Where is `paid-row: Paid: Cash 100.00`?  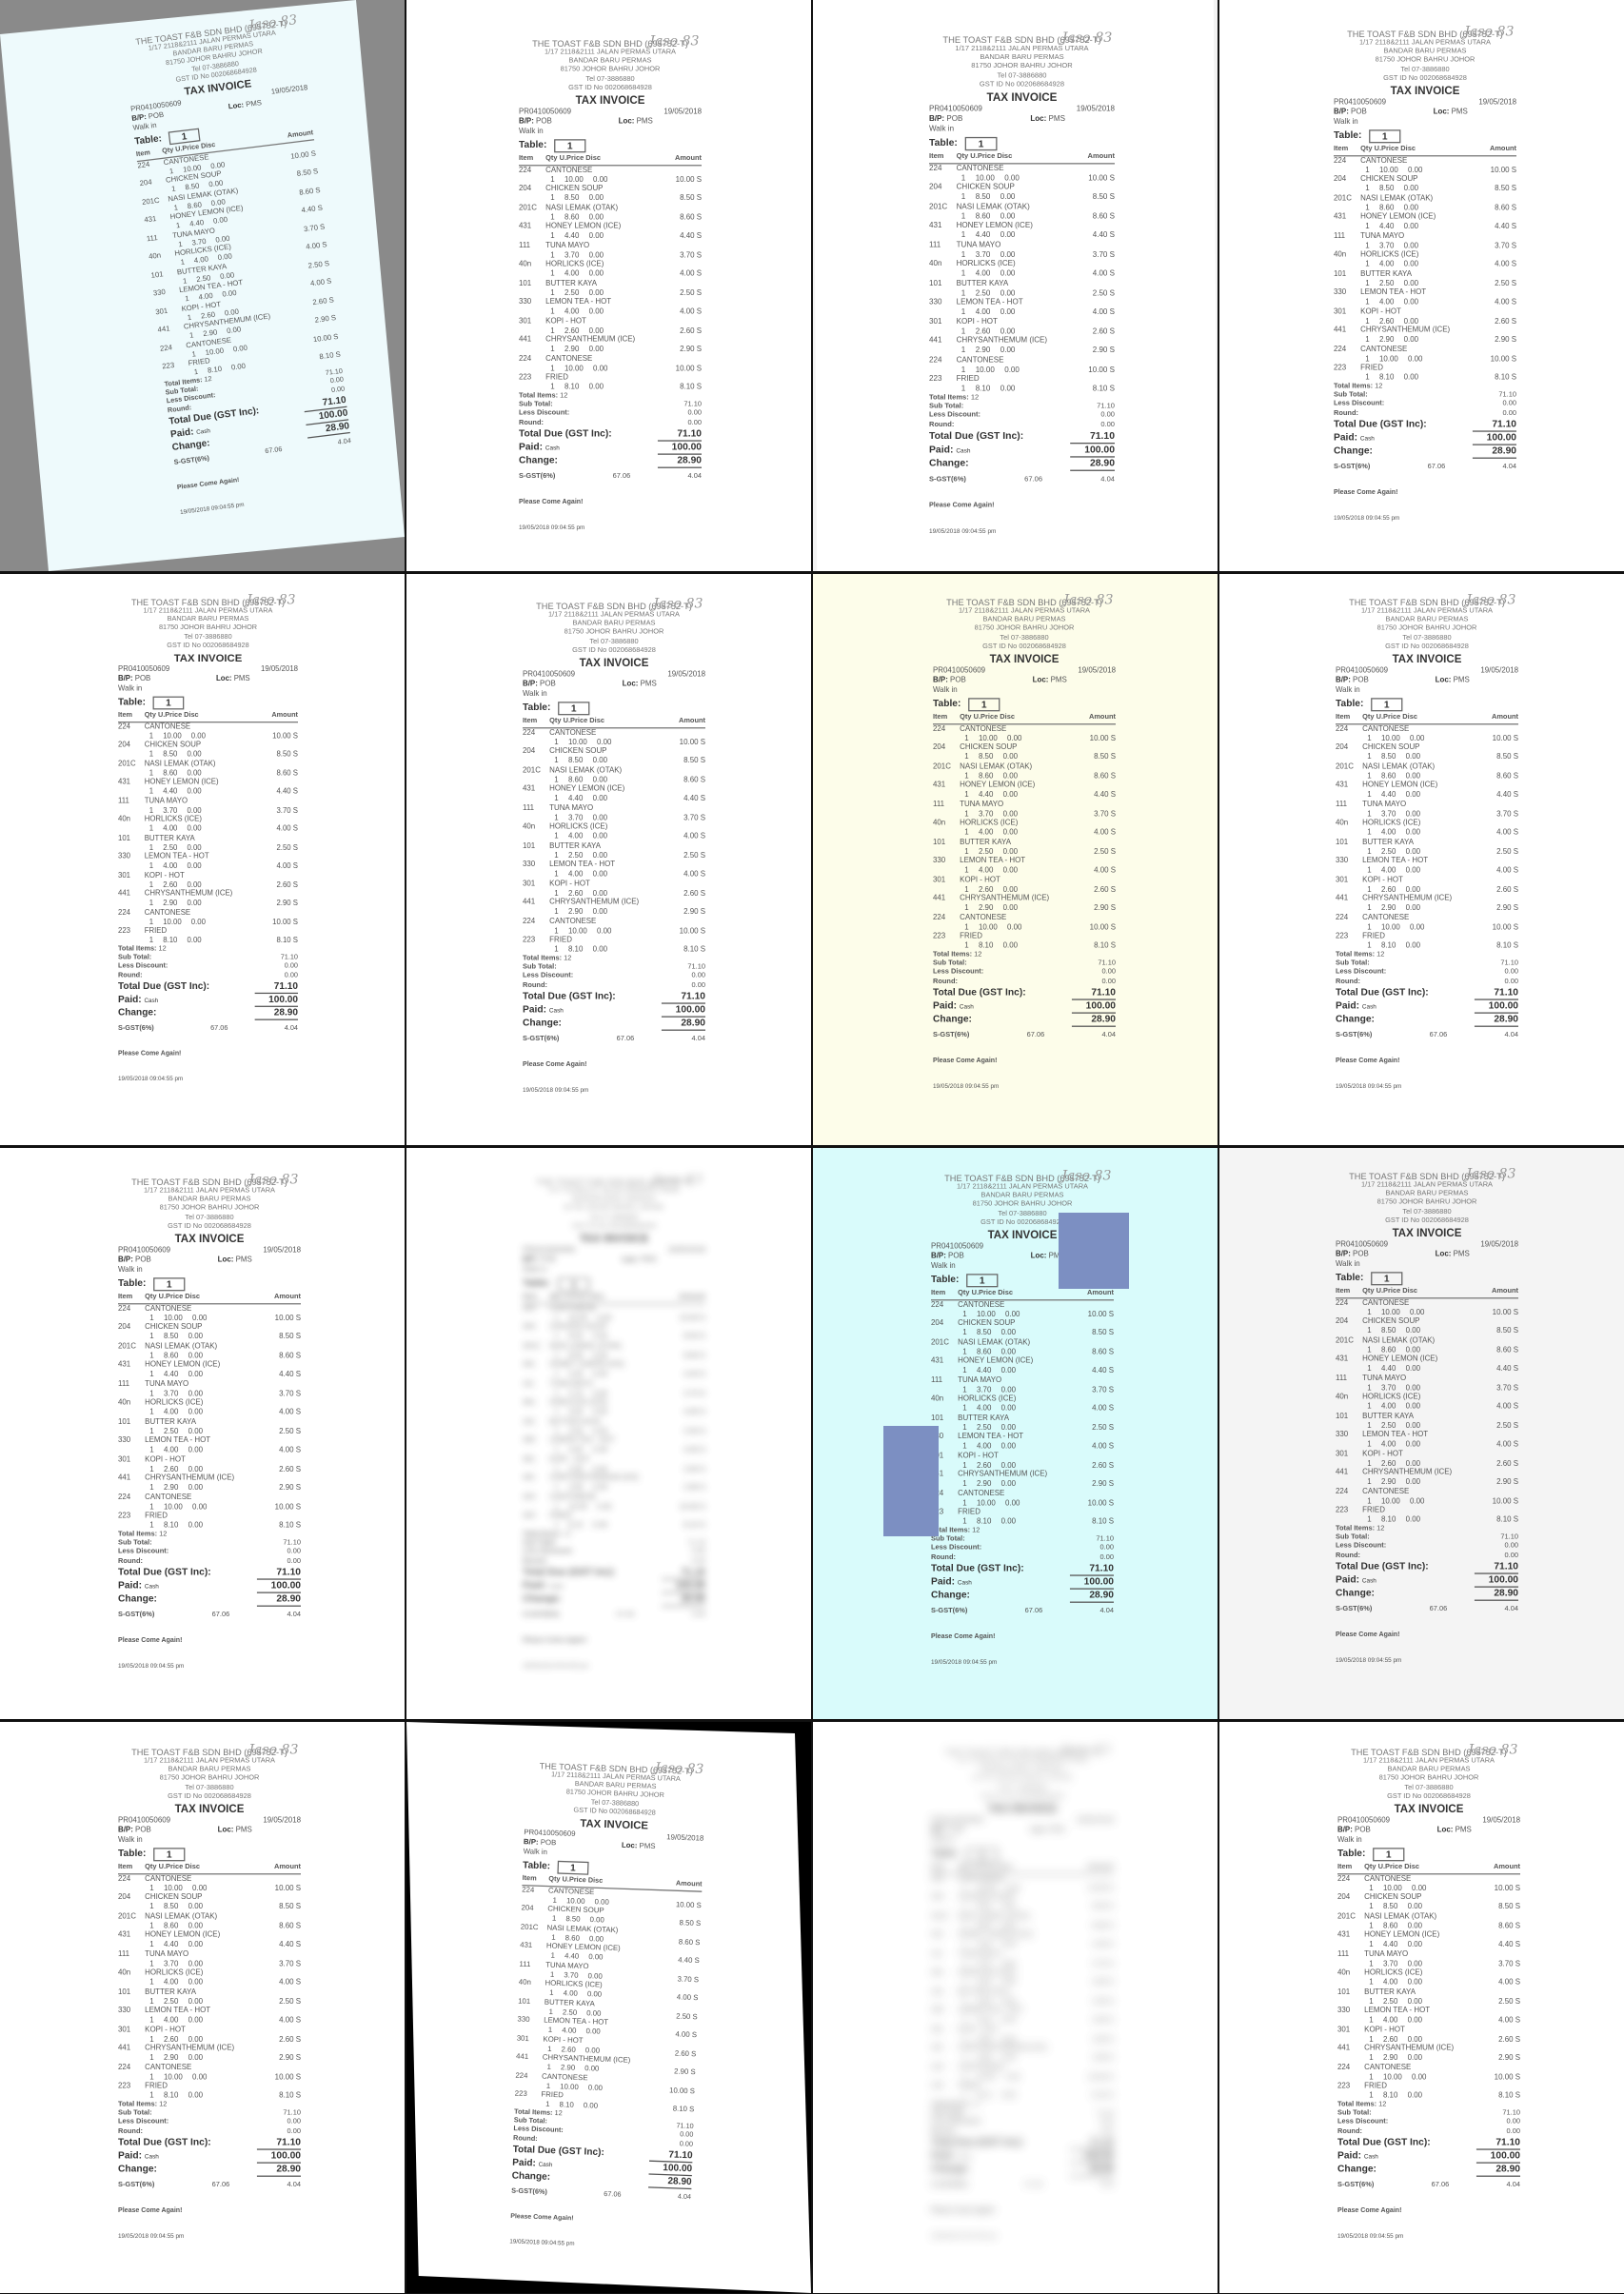 paid-row: Paid: Cash 100.00 is located at coordinates (1022, 451).